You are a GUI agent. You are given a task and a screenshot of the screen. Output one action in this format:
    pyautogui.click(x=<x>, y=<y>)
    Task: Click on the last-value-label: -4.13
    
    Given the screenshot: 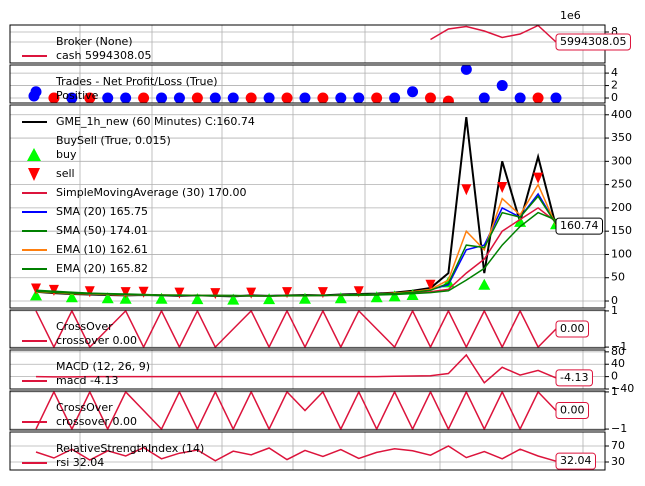 What is the action you would take?
    pyautogui.click(x=574, y=377)
    